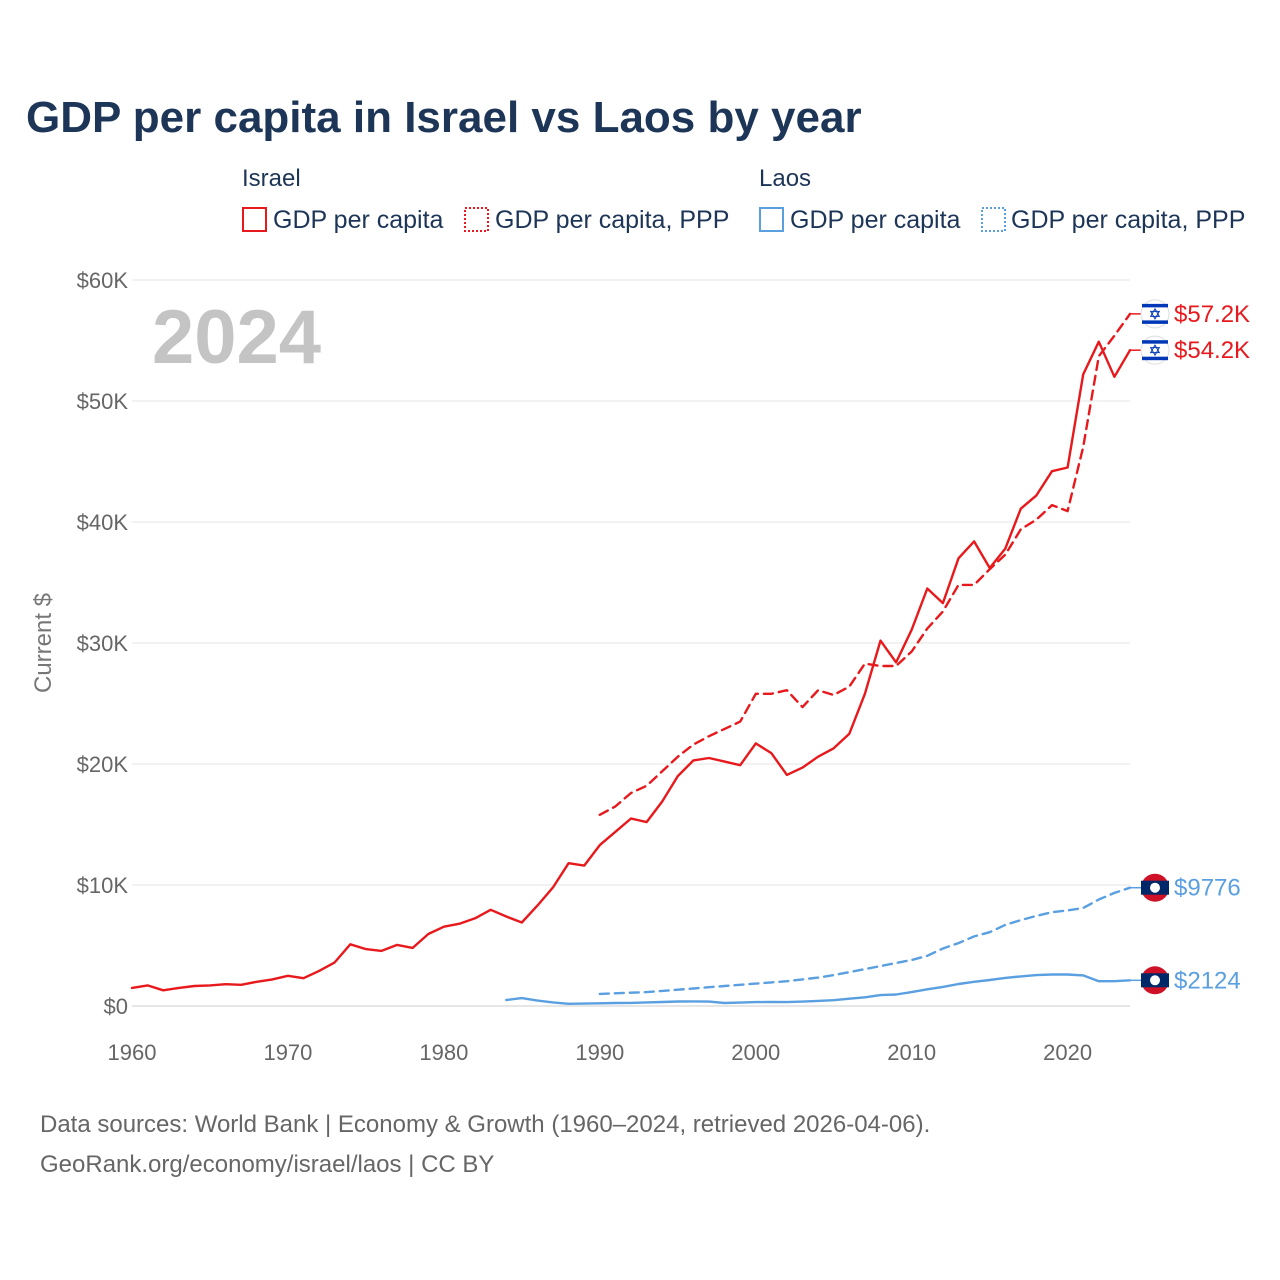  I want to click on end-labels: $57.2K $54.2K $9776 $2124, so click(1190, 647).